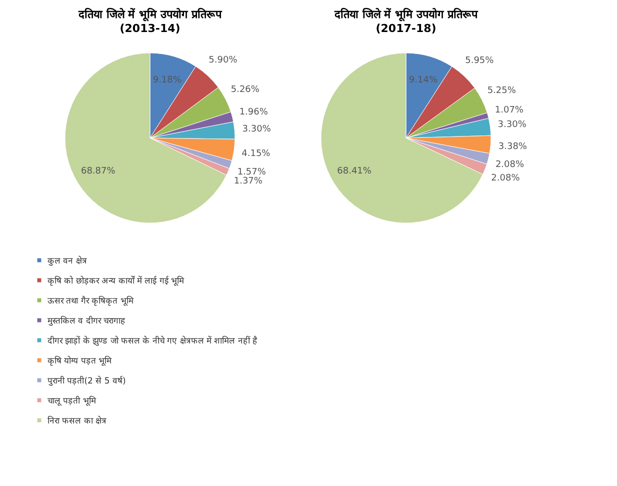 This screenshot has width=617, height=486. What do you see at coordinates (167, 80) in the screenshot?
I see `data-label: 9.18%` at bounding box center [167, 80].